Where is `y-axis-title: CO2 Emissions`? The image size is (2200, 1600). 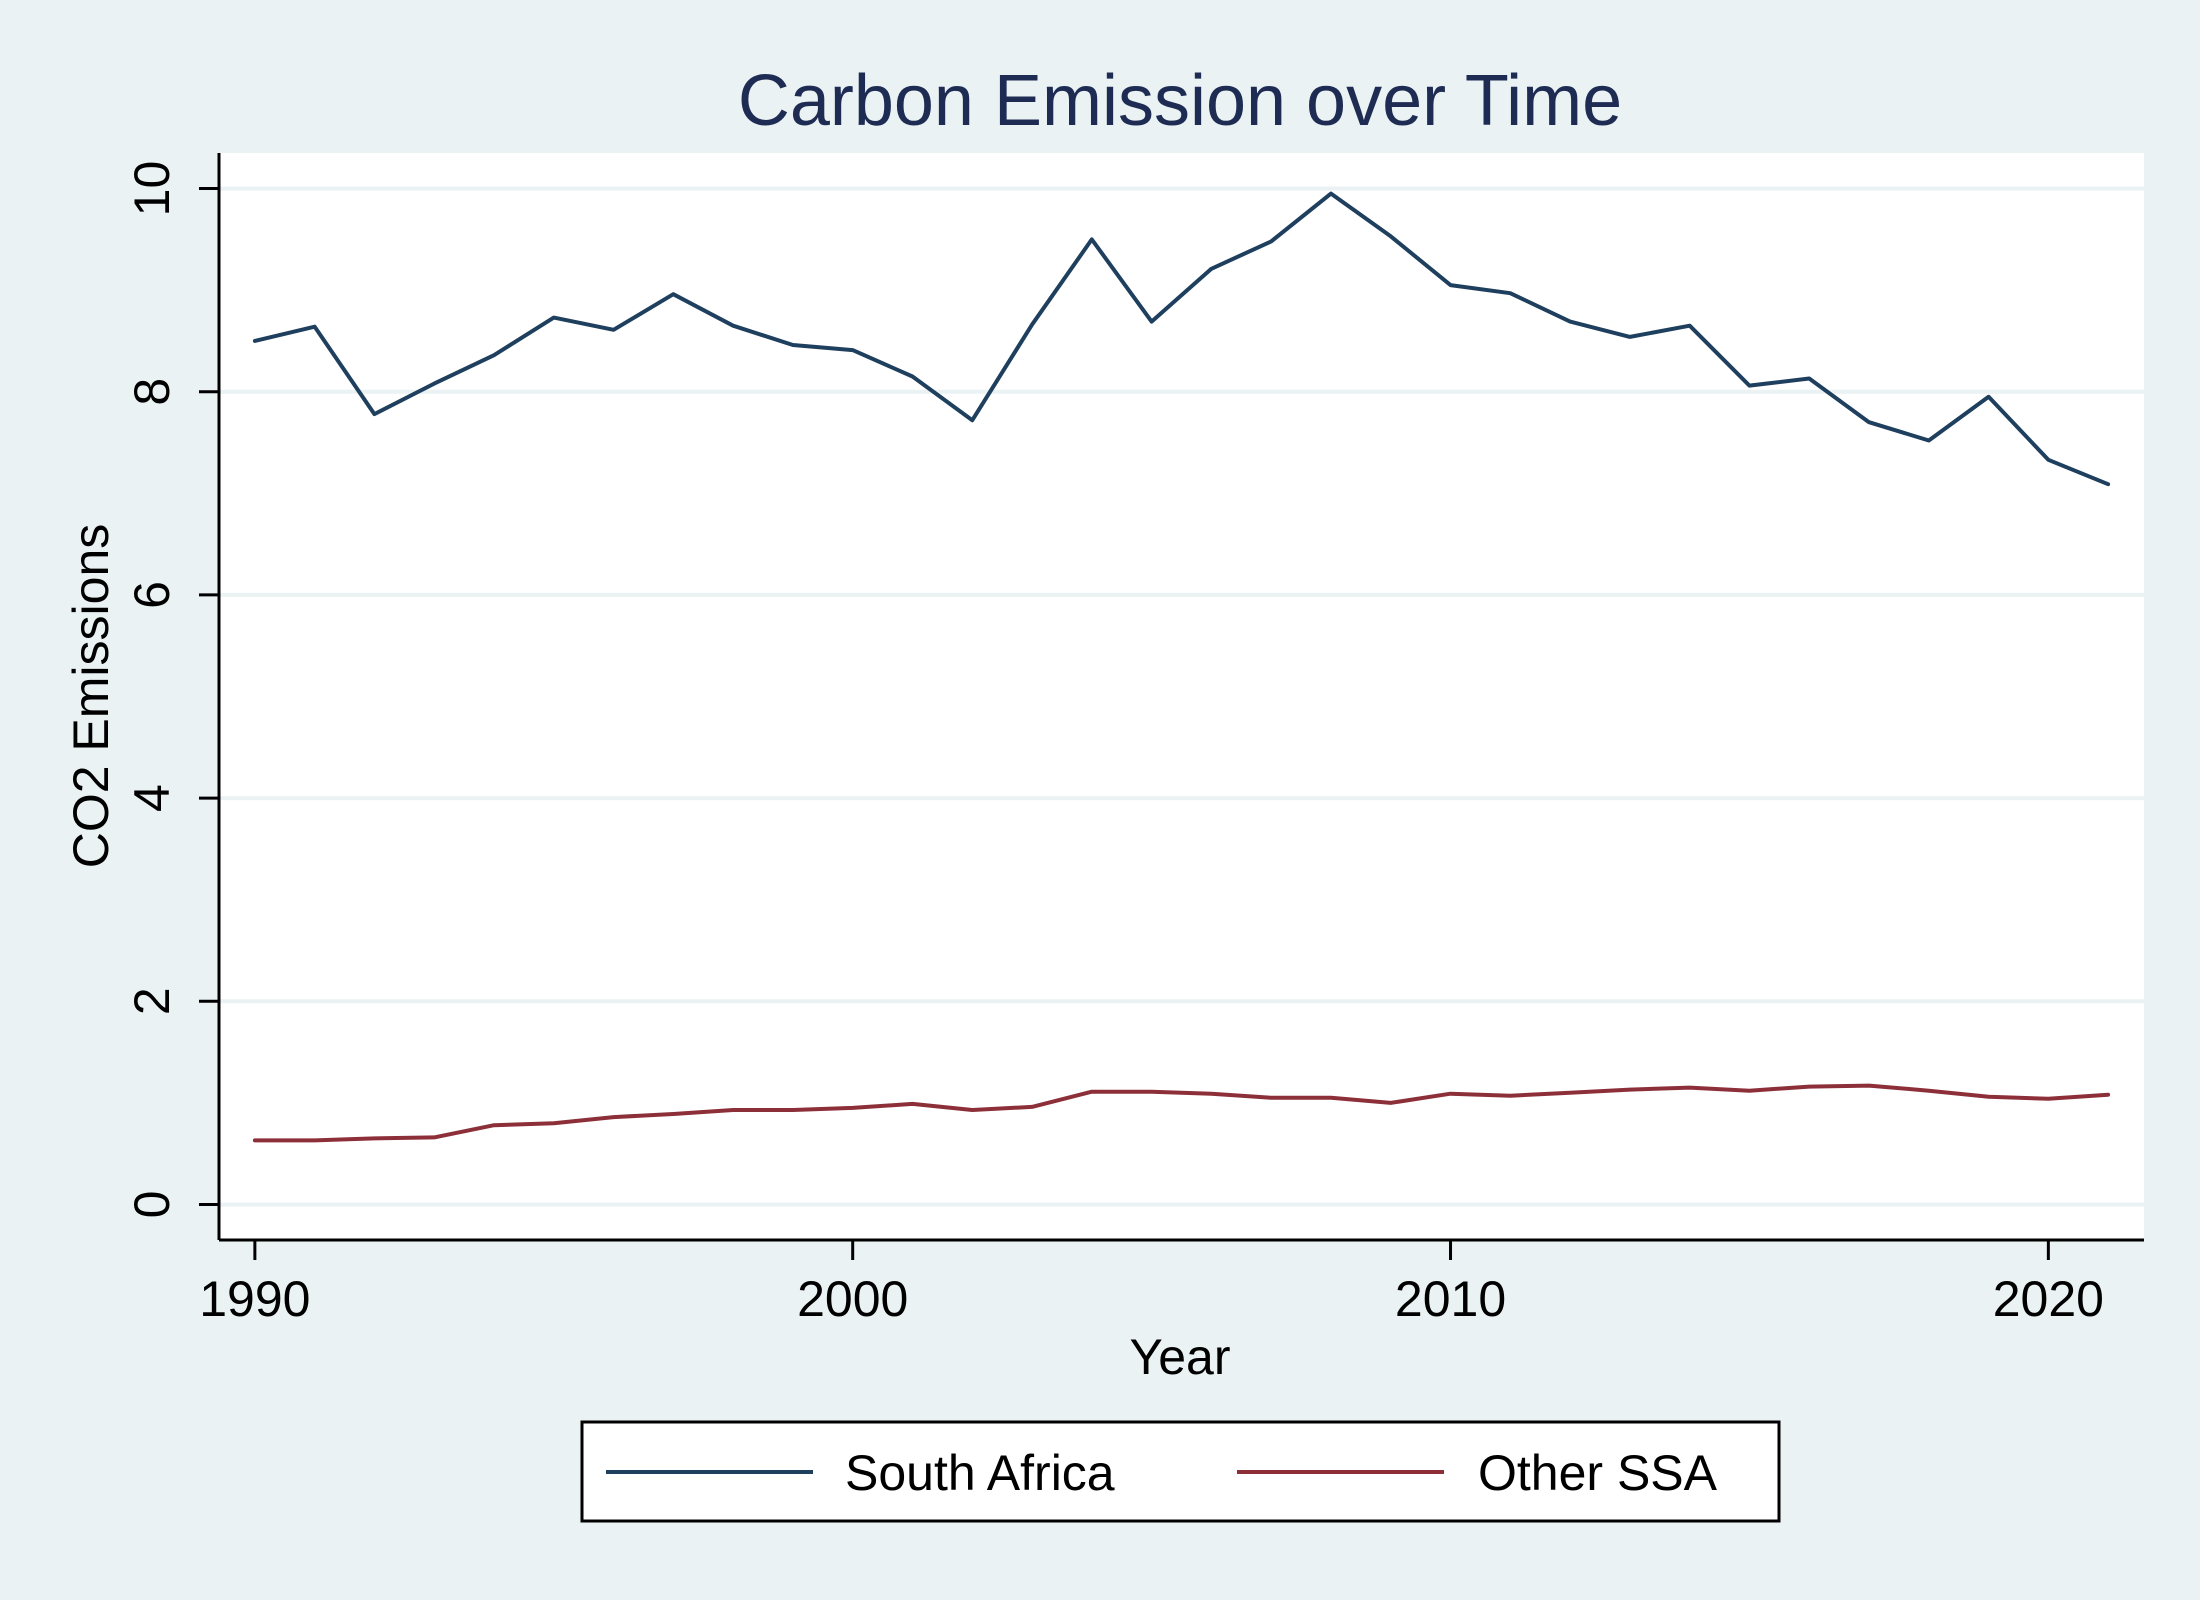
y-axis-title: CO2 Emissions is located at coordinates (91, 696).